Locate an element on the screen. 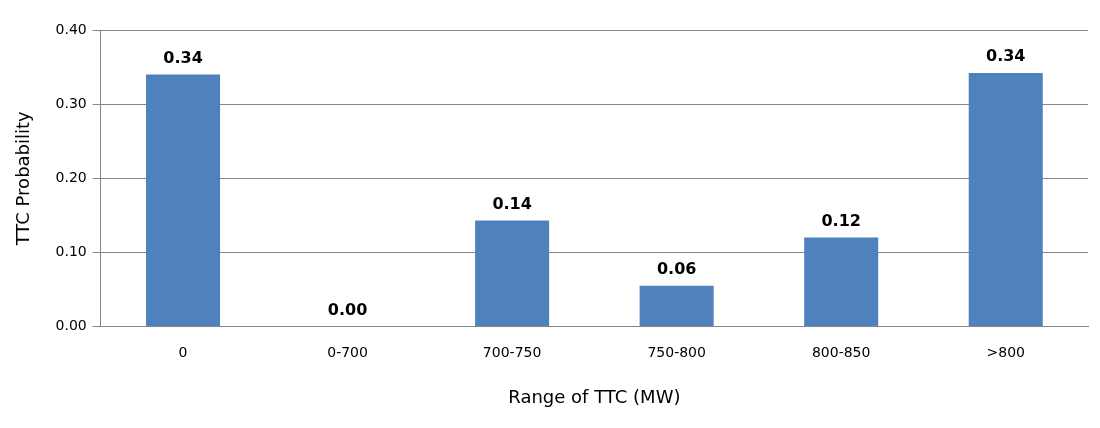  data-label: 0.00 is located at coordinates (347, 309).